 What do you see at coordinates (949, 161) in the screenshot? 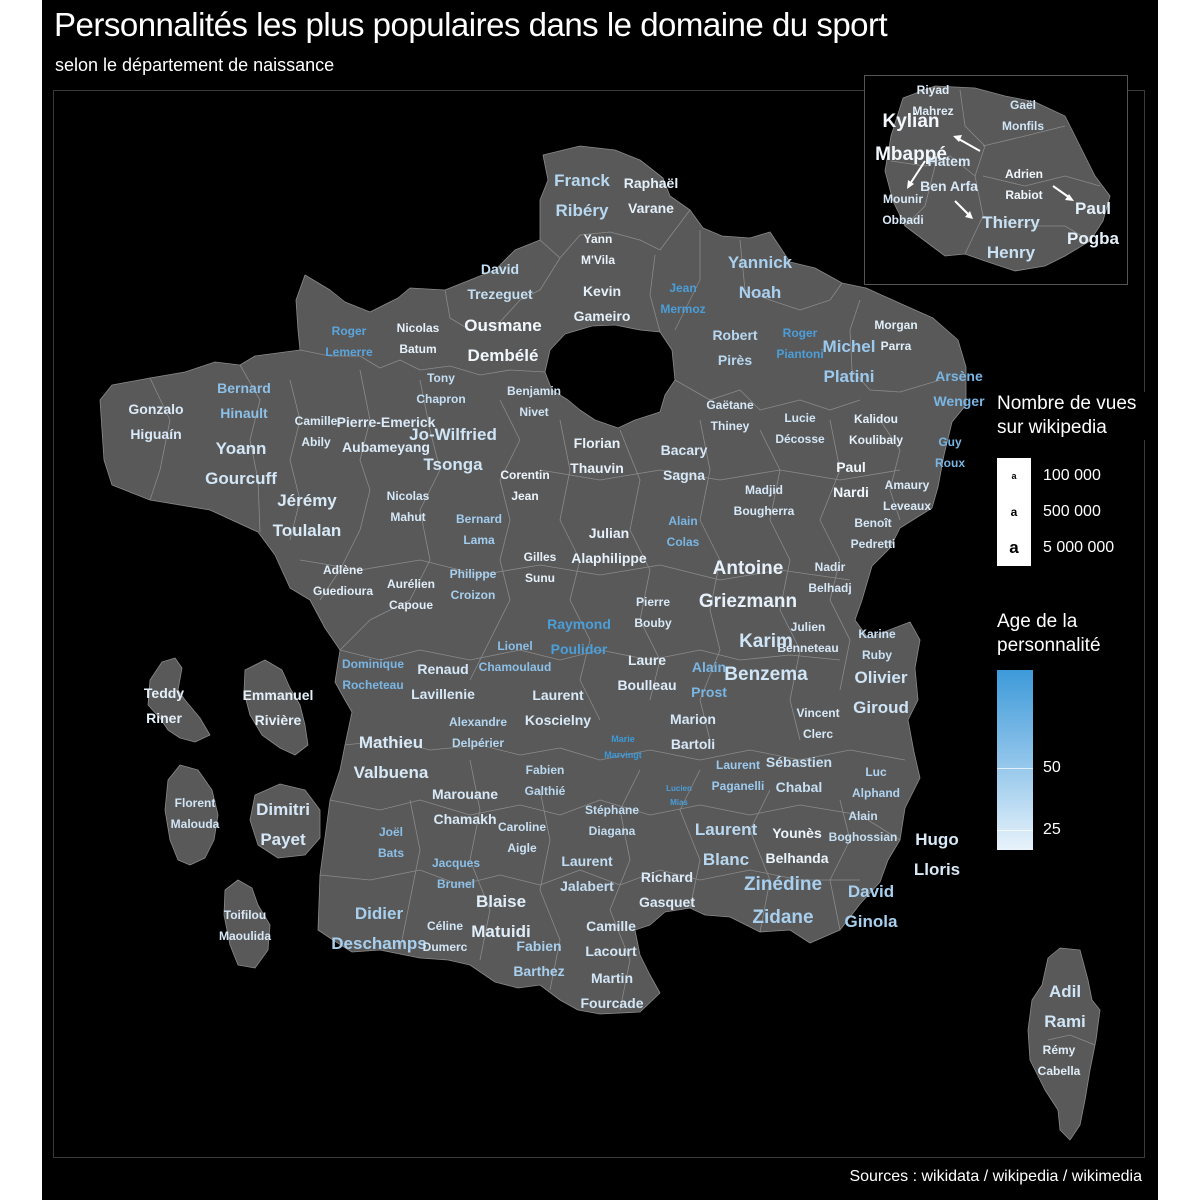
I see `inset-label-first-name: Hatem` at bounding box center [949, 161].